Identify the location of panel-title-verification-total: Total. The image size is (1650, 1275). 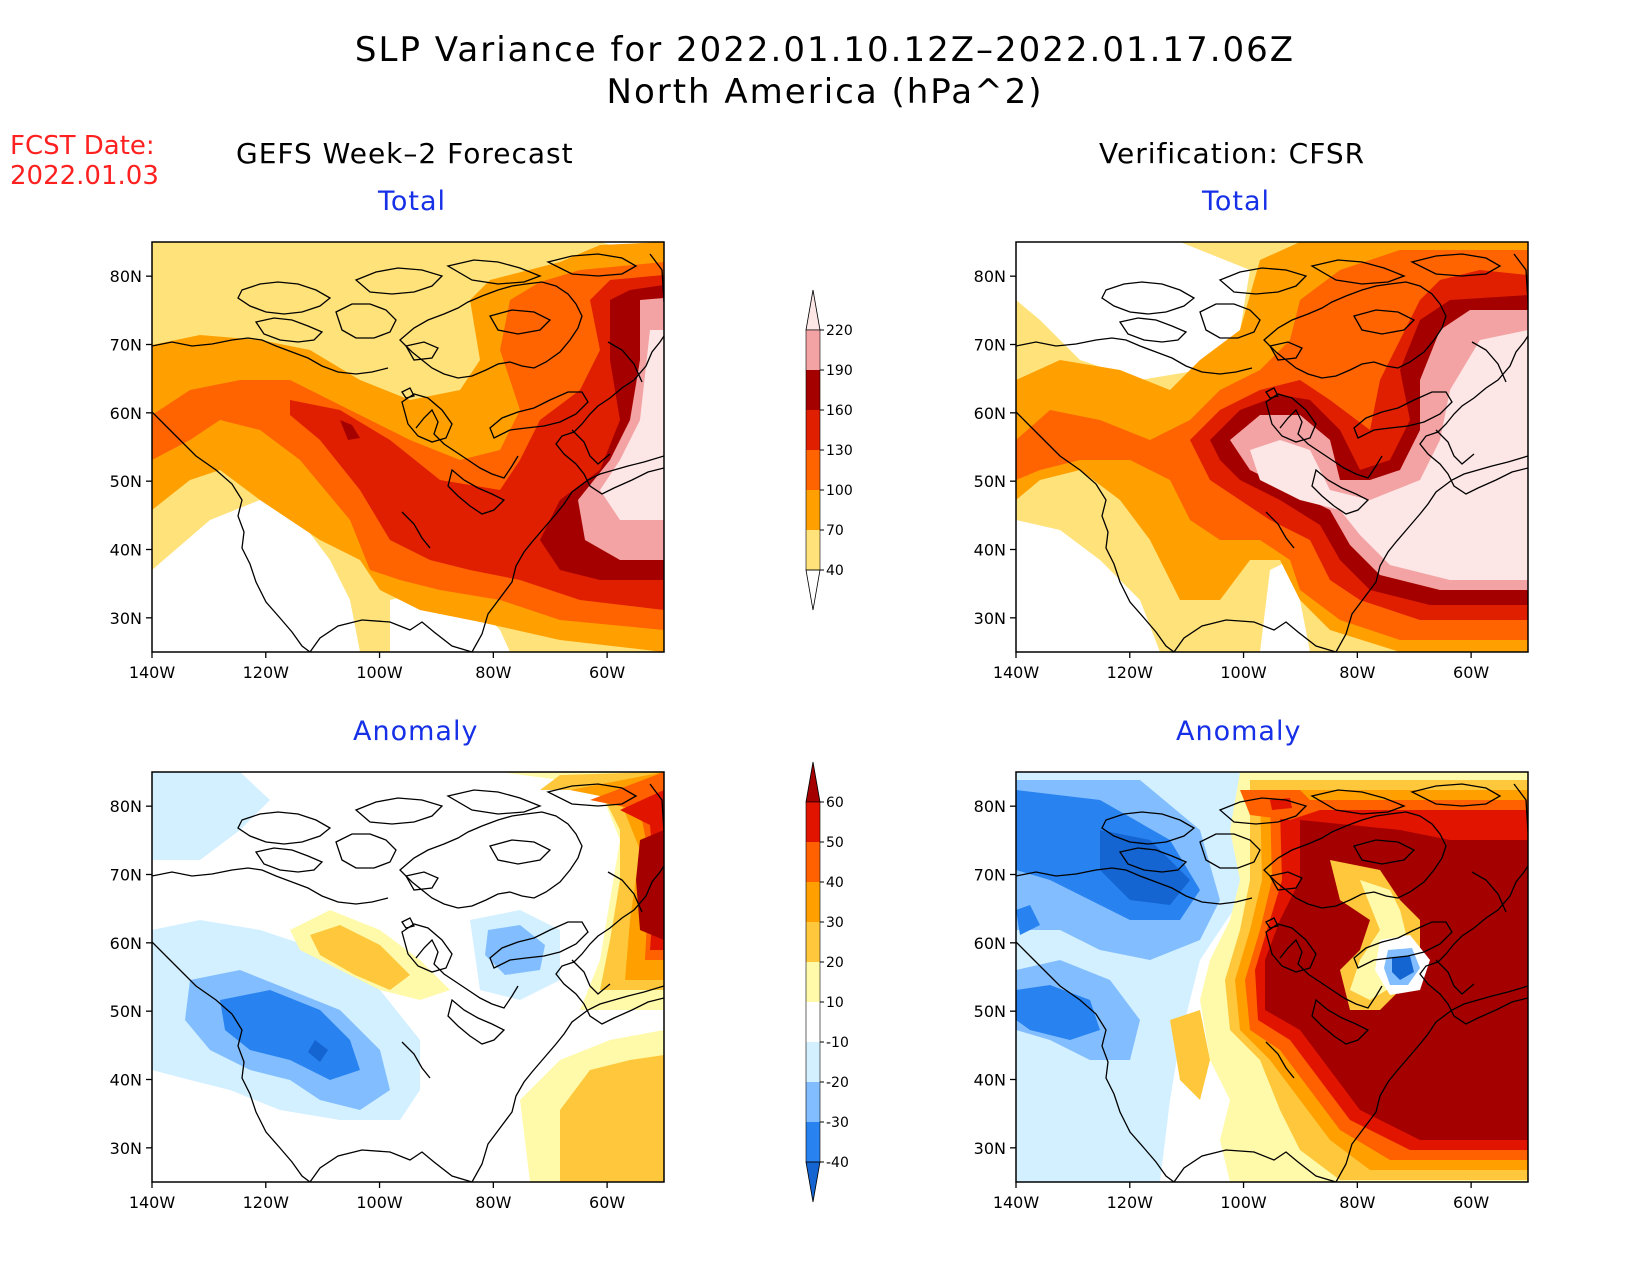
(1236, 201).